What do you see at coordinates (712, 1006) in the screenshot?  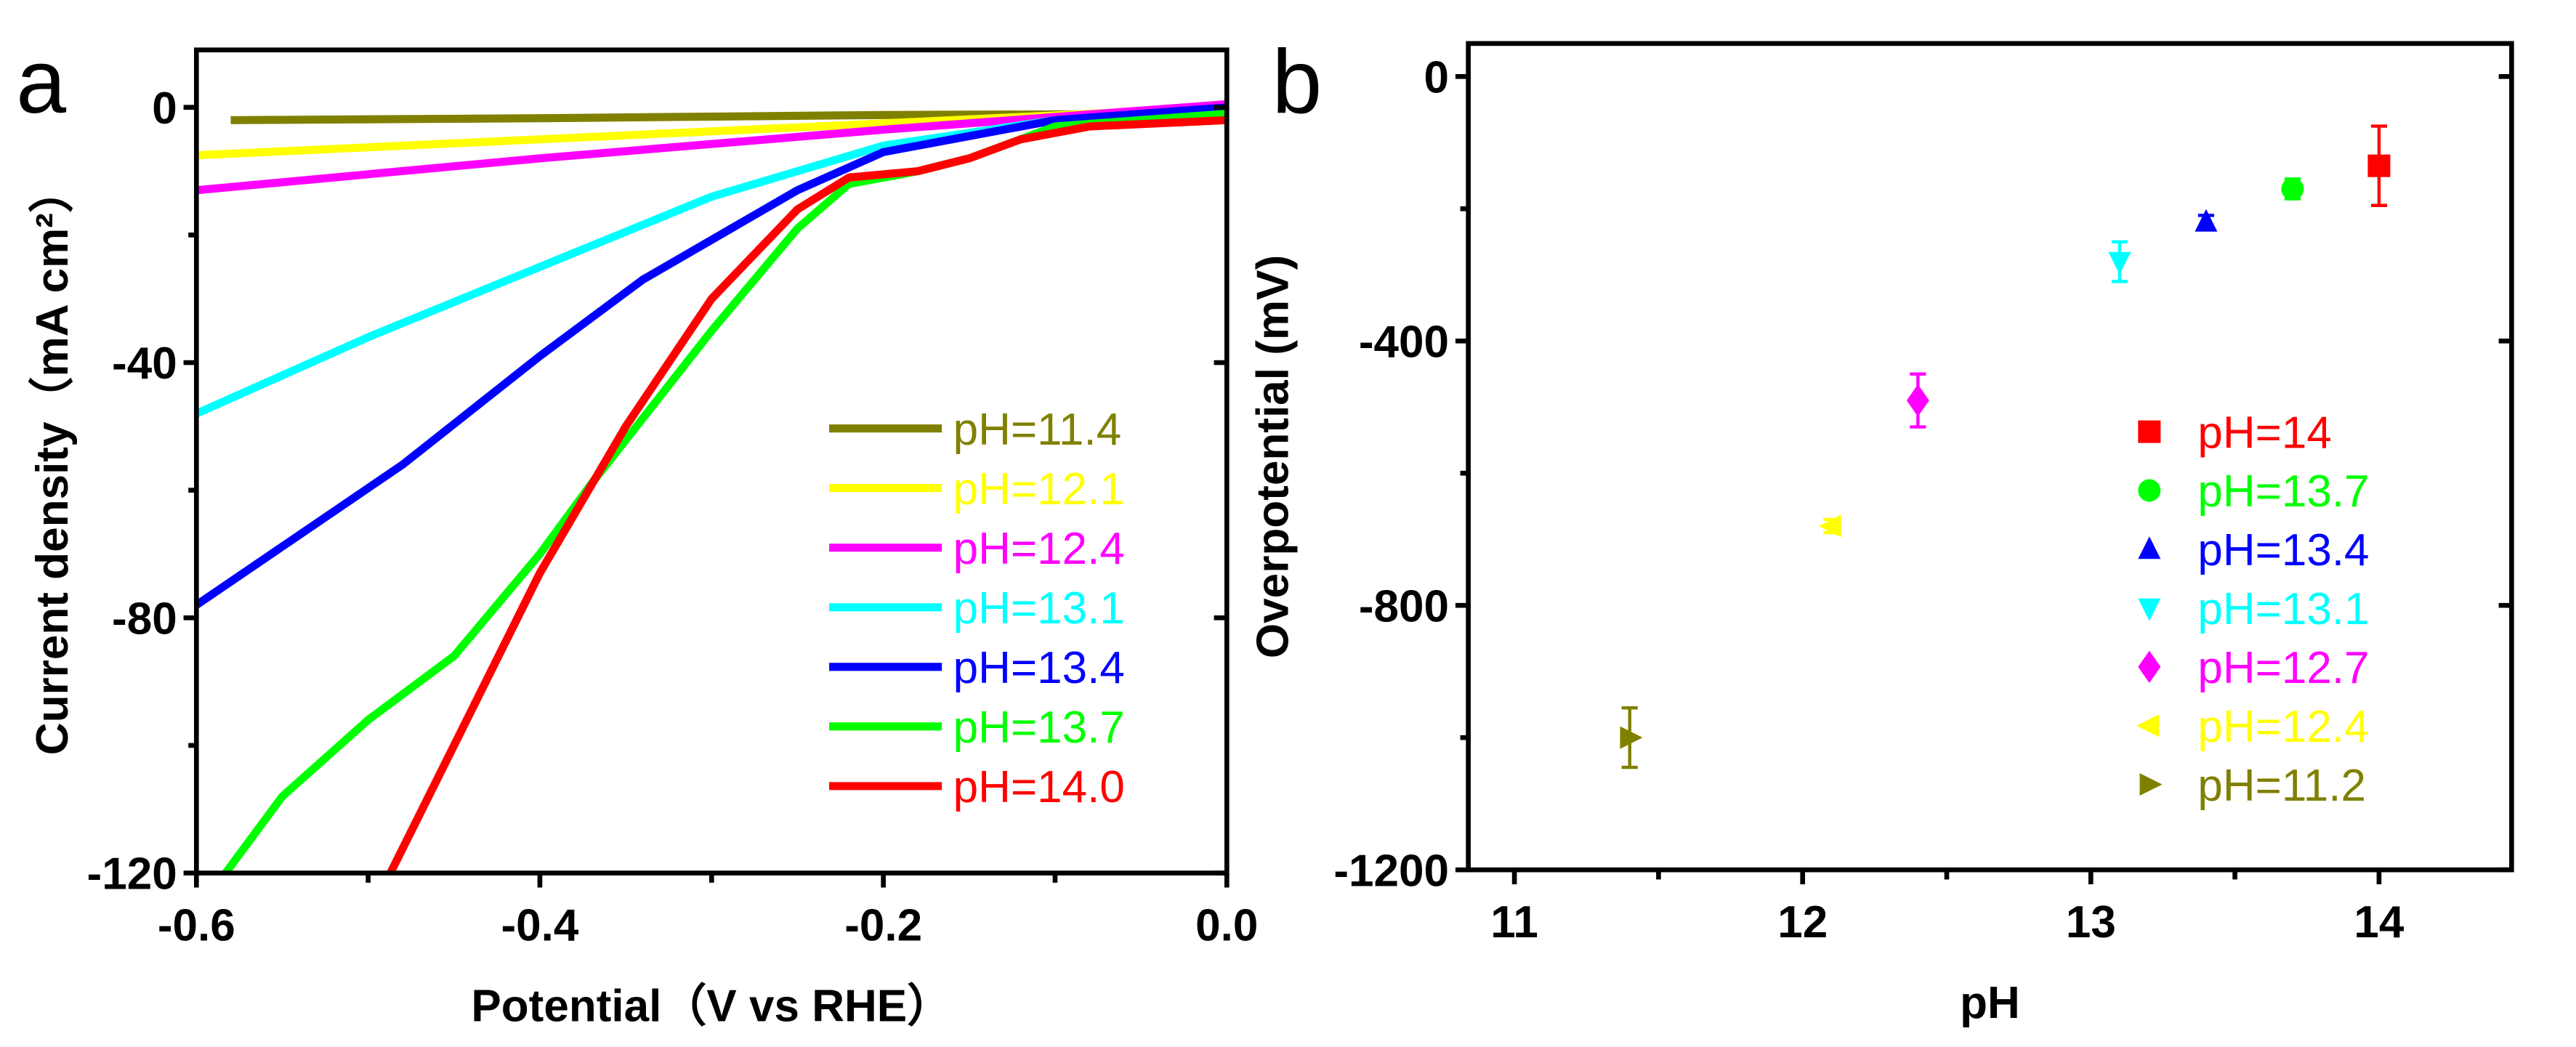 I see `x-axis-label: Potential（V vs RHE）` at bounding box center [712, 1006].